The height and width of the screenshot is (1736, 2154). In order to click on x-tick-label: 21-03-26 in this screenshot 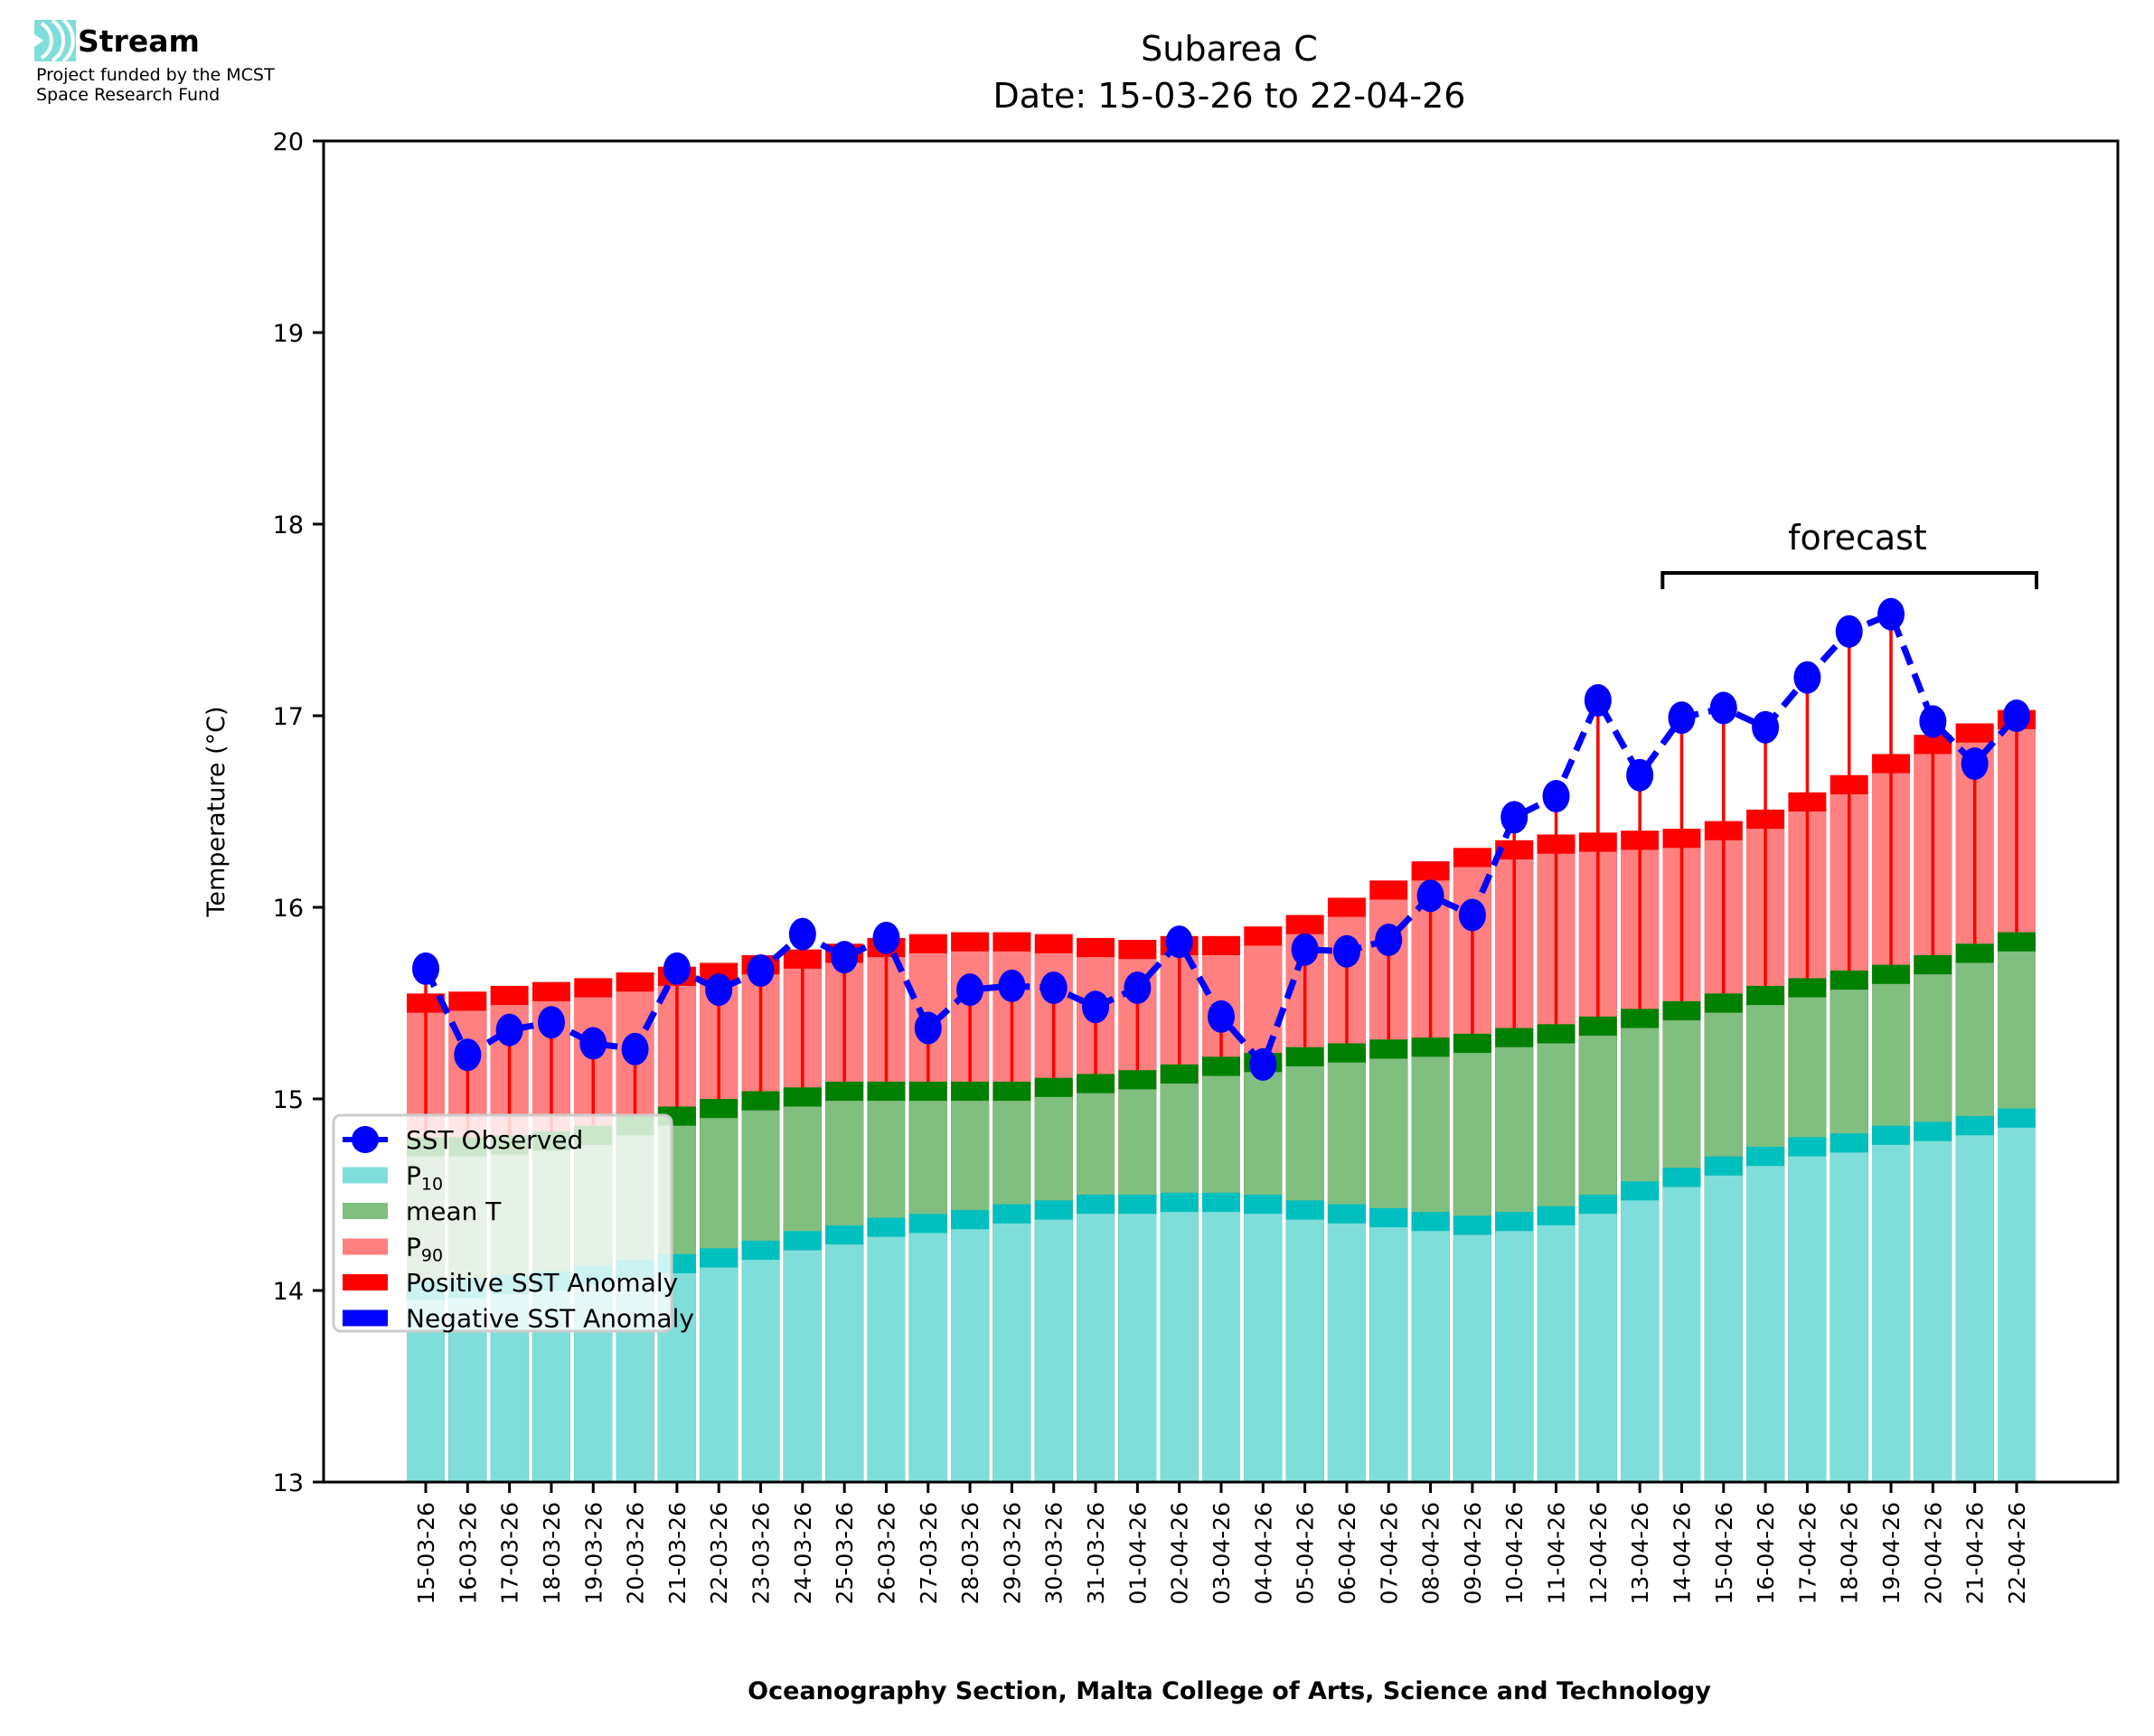, I will do `click(677, 1553)`.